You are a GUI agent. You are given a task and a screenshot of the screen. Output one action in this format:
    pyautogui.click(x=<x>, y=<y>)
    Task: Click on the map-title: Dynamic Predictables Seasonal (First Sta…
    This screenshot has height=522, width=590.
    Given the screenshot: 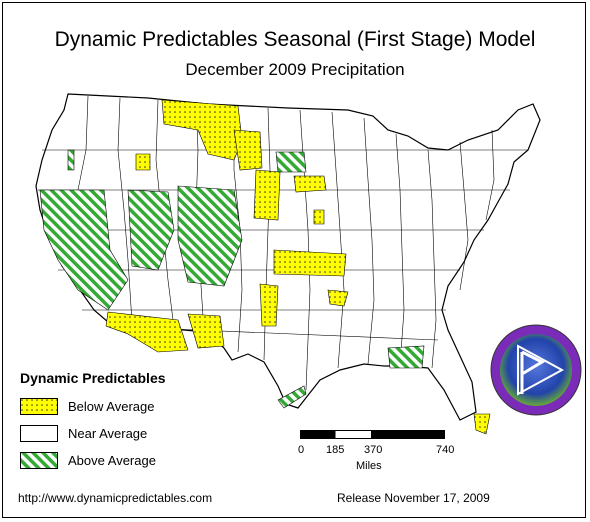 What is the action you would take?
    pyautogui.click(x=295, y=39)
    